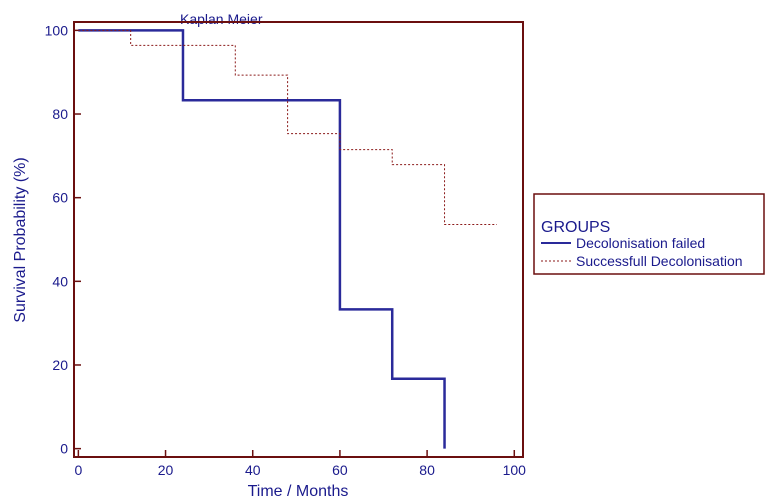 The width and height of the screenshot is (766, 500). What do you see at coordinates (166, 470) in the screenshot?
I see `x-tick-label: 20` at bounding box center [166, 470].